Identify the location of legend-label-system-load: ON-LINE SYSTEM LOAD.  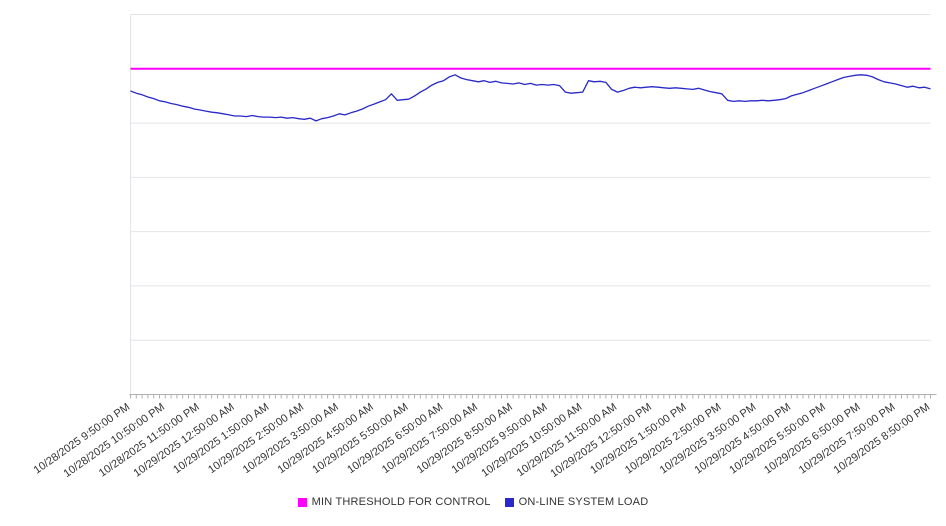
(583, 502).